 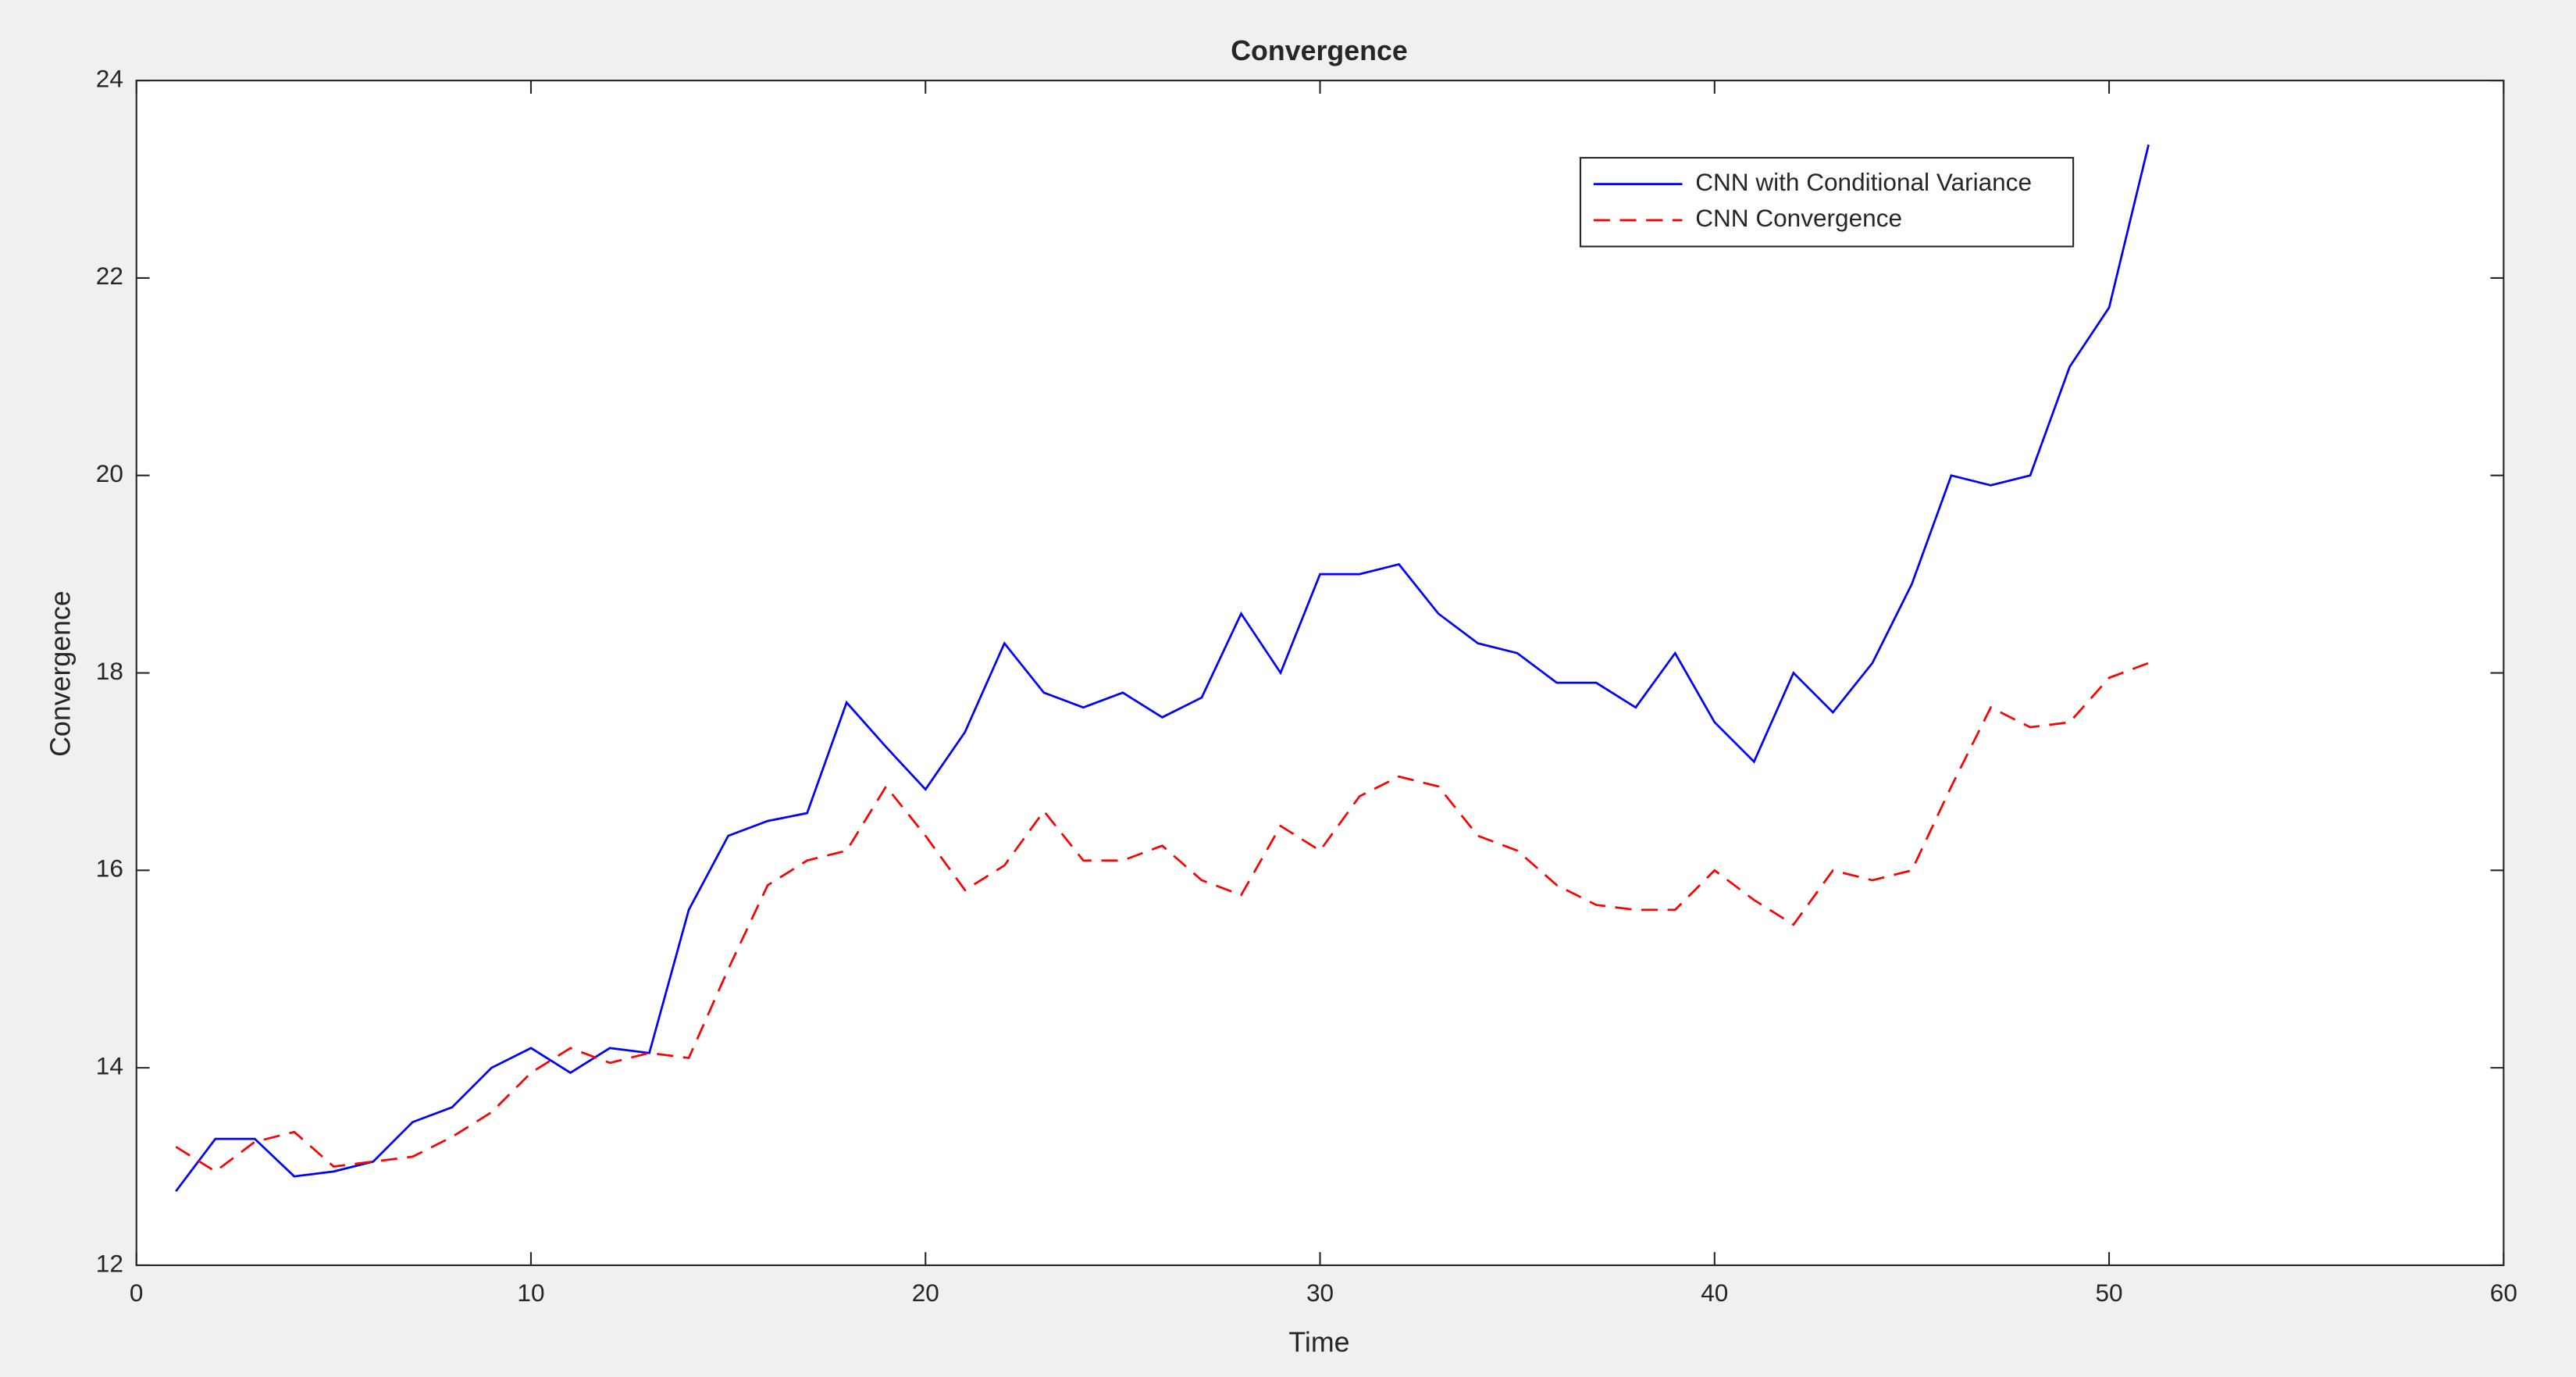 I want to click on legend-box, so click(x=1827, y=202).